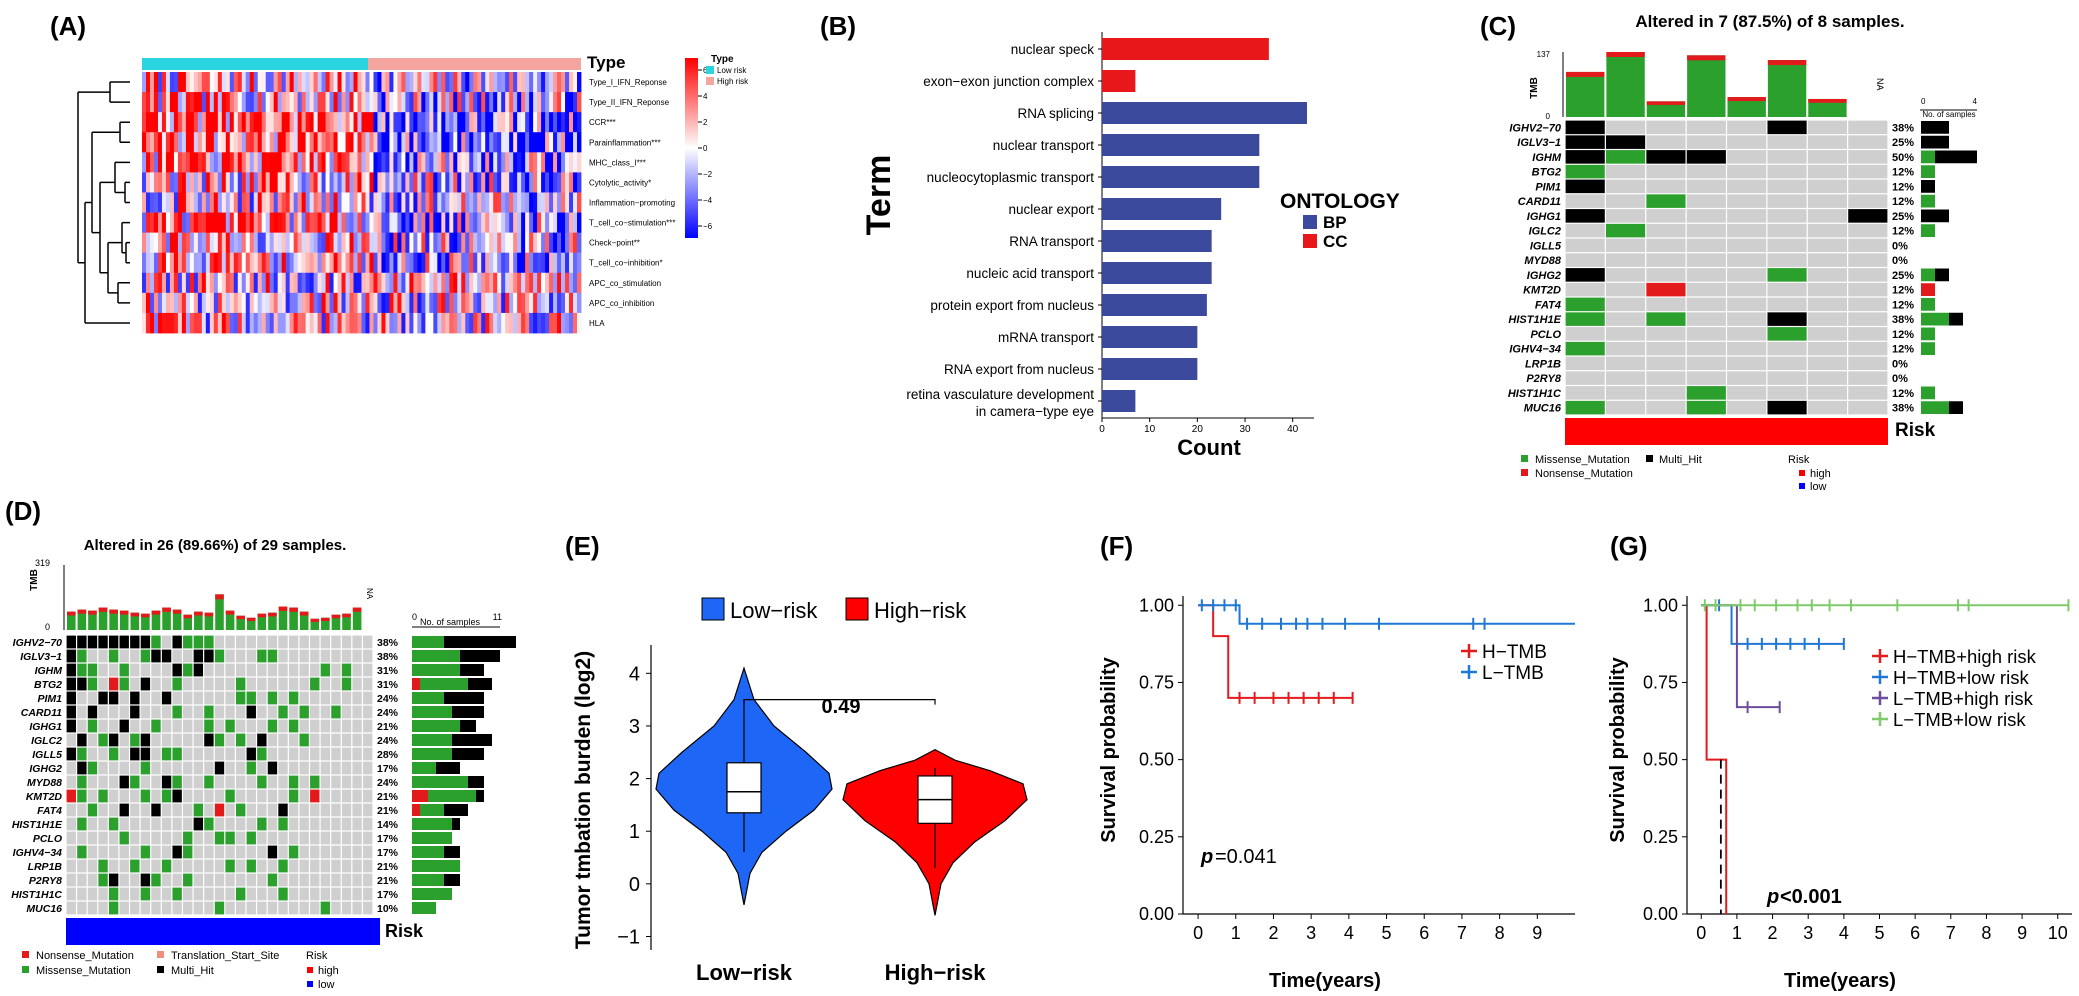 This screenshot has height=996, width=2079. What do you see at coordinates (713, 609) in the screenshot?
I see `e-legend-swatch-low` at bounding box center [713, 609].